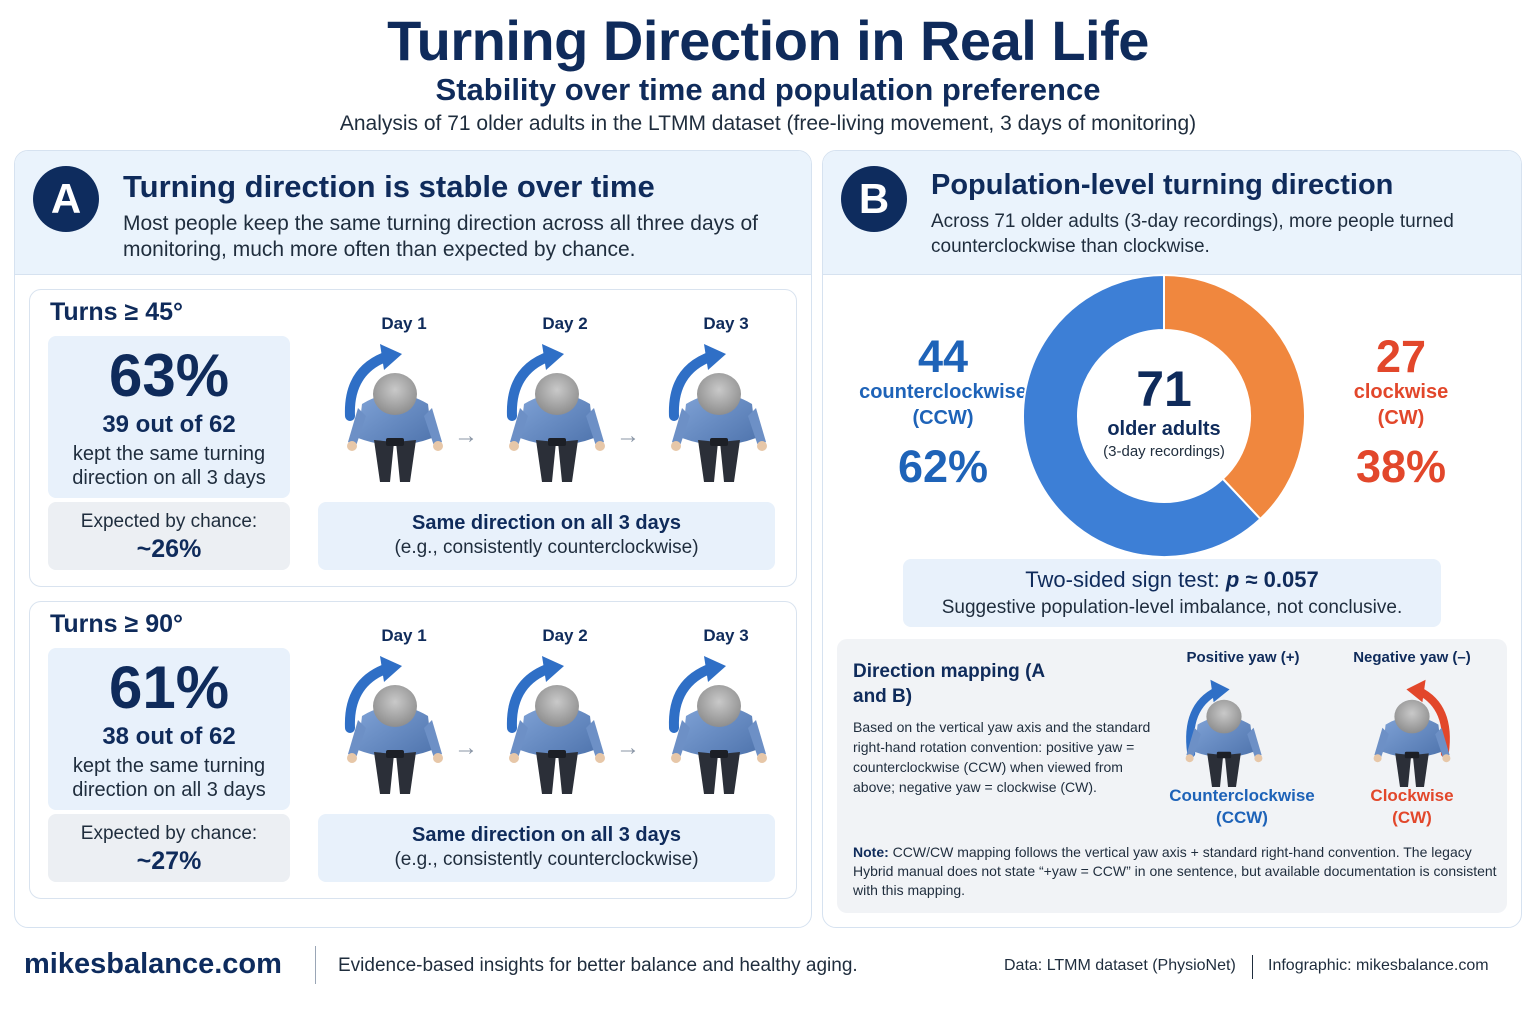 Image resolution: width=1536 pixels, height=1024 pixels. Describe the element at coordinates (1401, 405) in the screenshot. I see `cw-label: clockwise (CW)` at that location.